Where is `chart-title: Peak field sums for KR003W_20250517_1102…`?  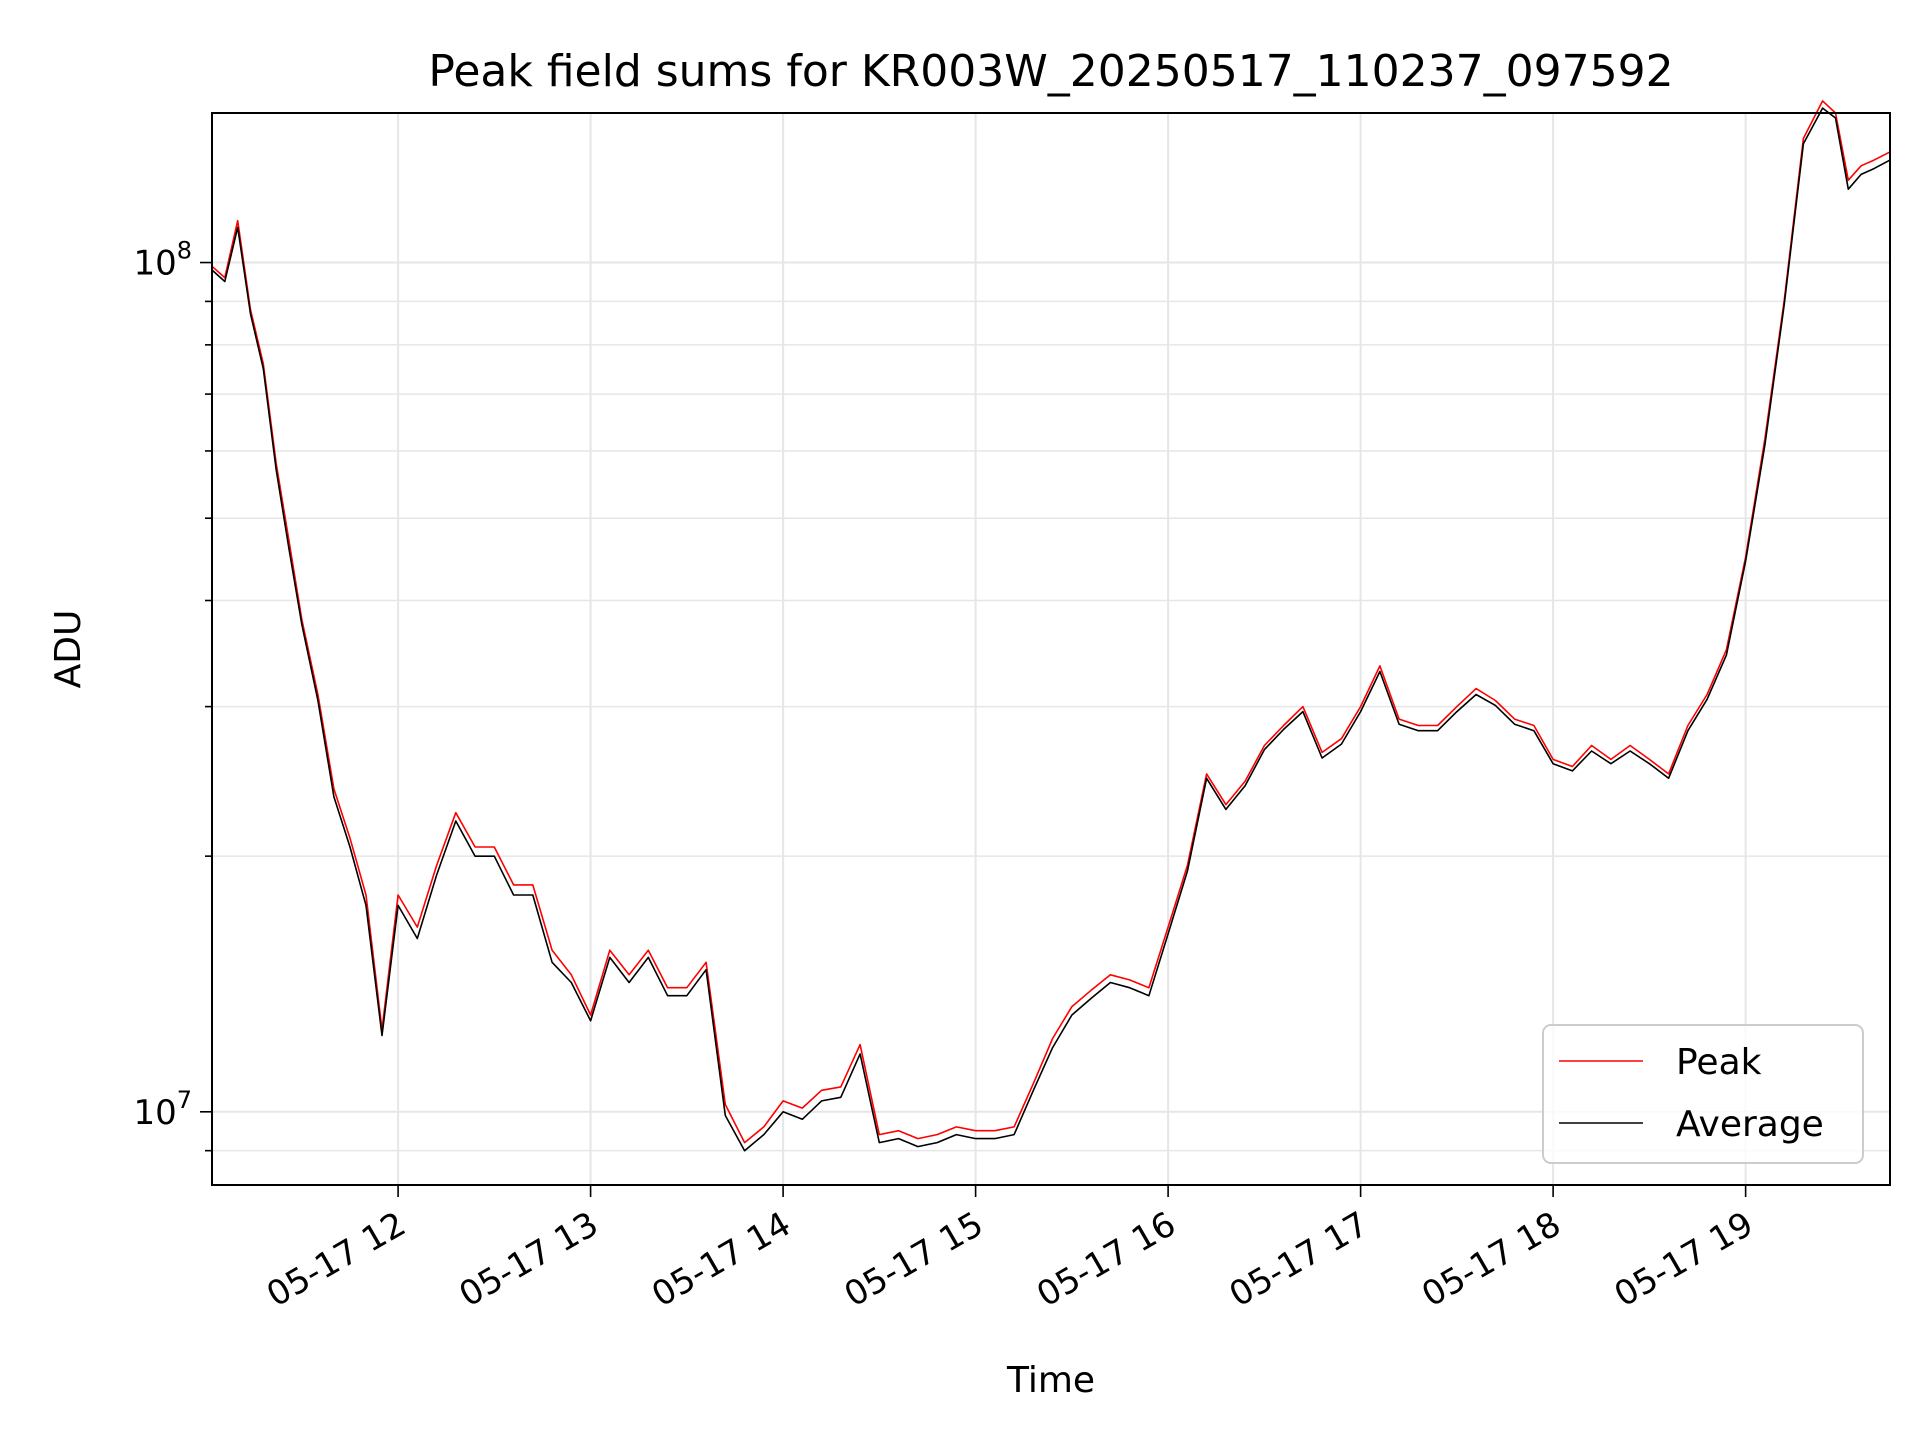 chart-title: Peak field sums for KR003W_20250517_1102… is located at coordinates (1050, 71).